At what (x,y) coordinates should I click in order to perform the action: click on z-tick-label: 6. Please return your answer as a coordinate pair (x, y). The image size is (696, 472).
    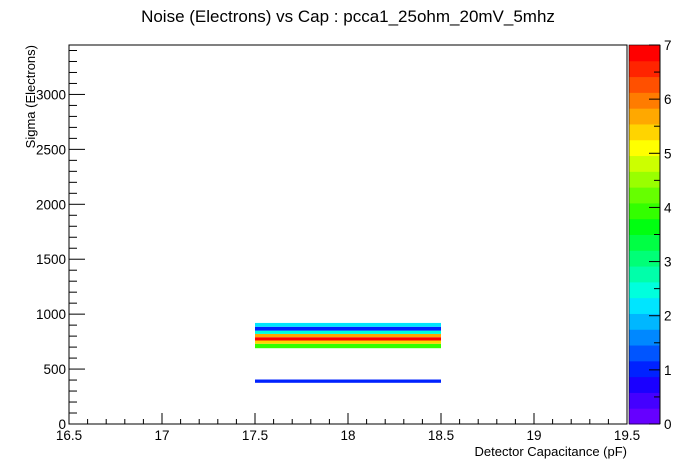
    Looking at the image, I should click on (668, 99).